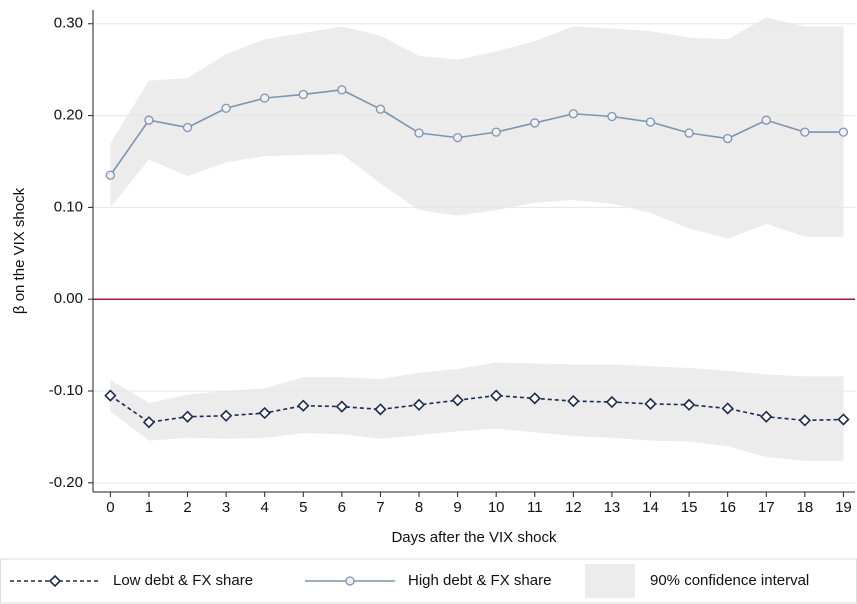  What do you see at coordinates (766, 507) in the screenshot?
I see `x-tick-label: 17` at bounding box center [766, 507].